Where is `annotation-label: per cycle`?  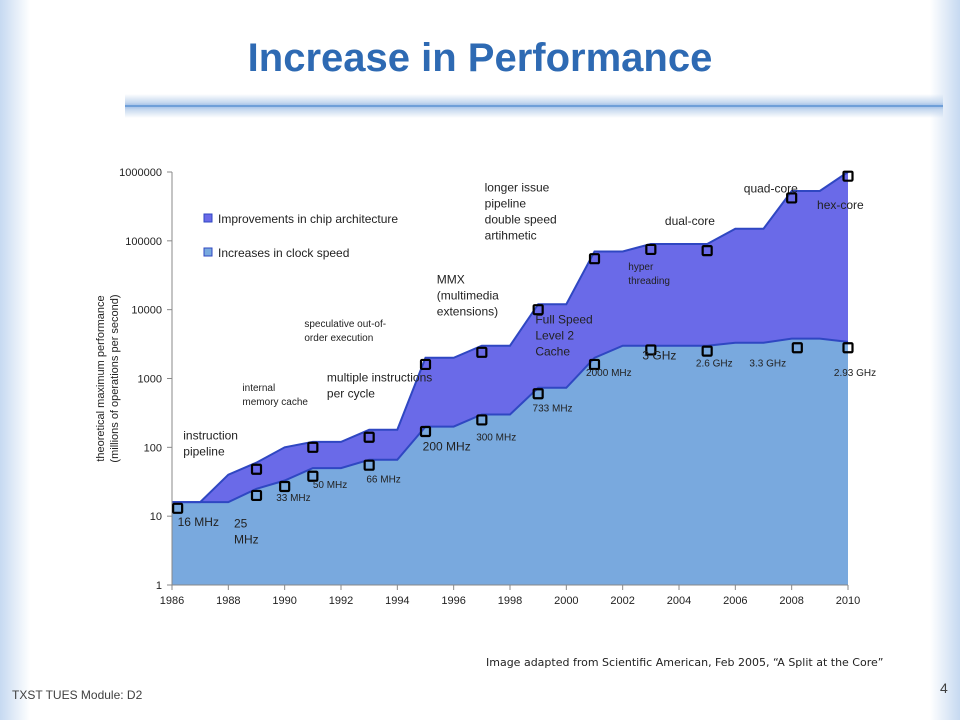 annotation-label: per cycle is located at coordinates (351, 394).